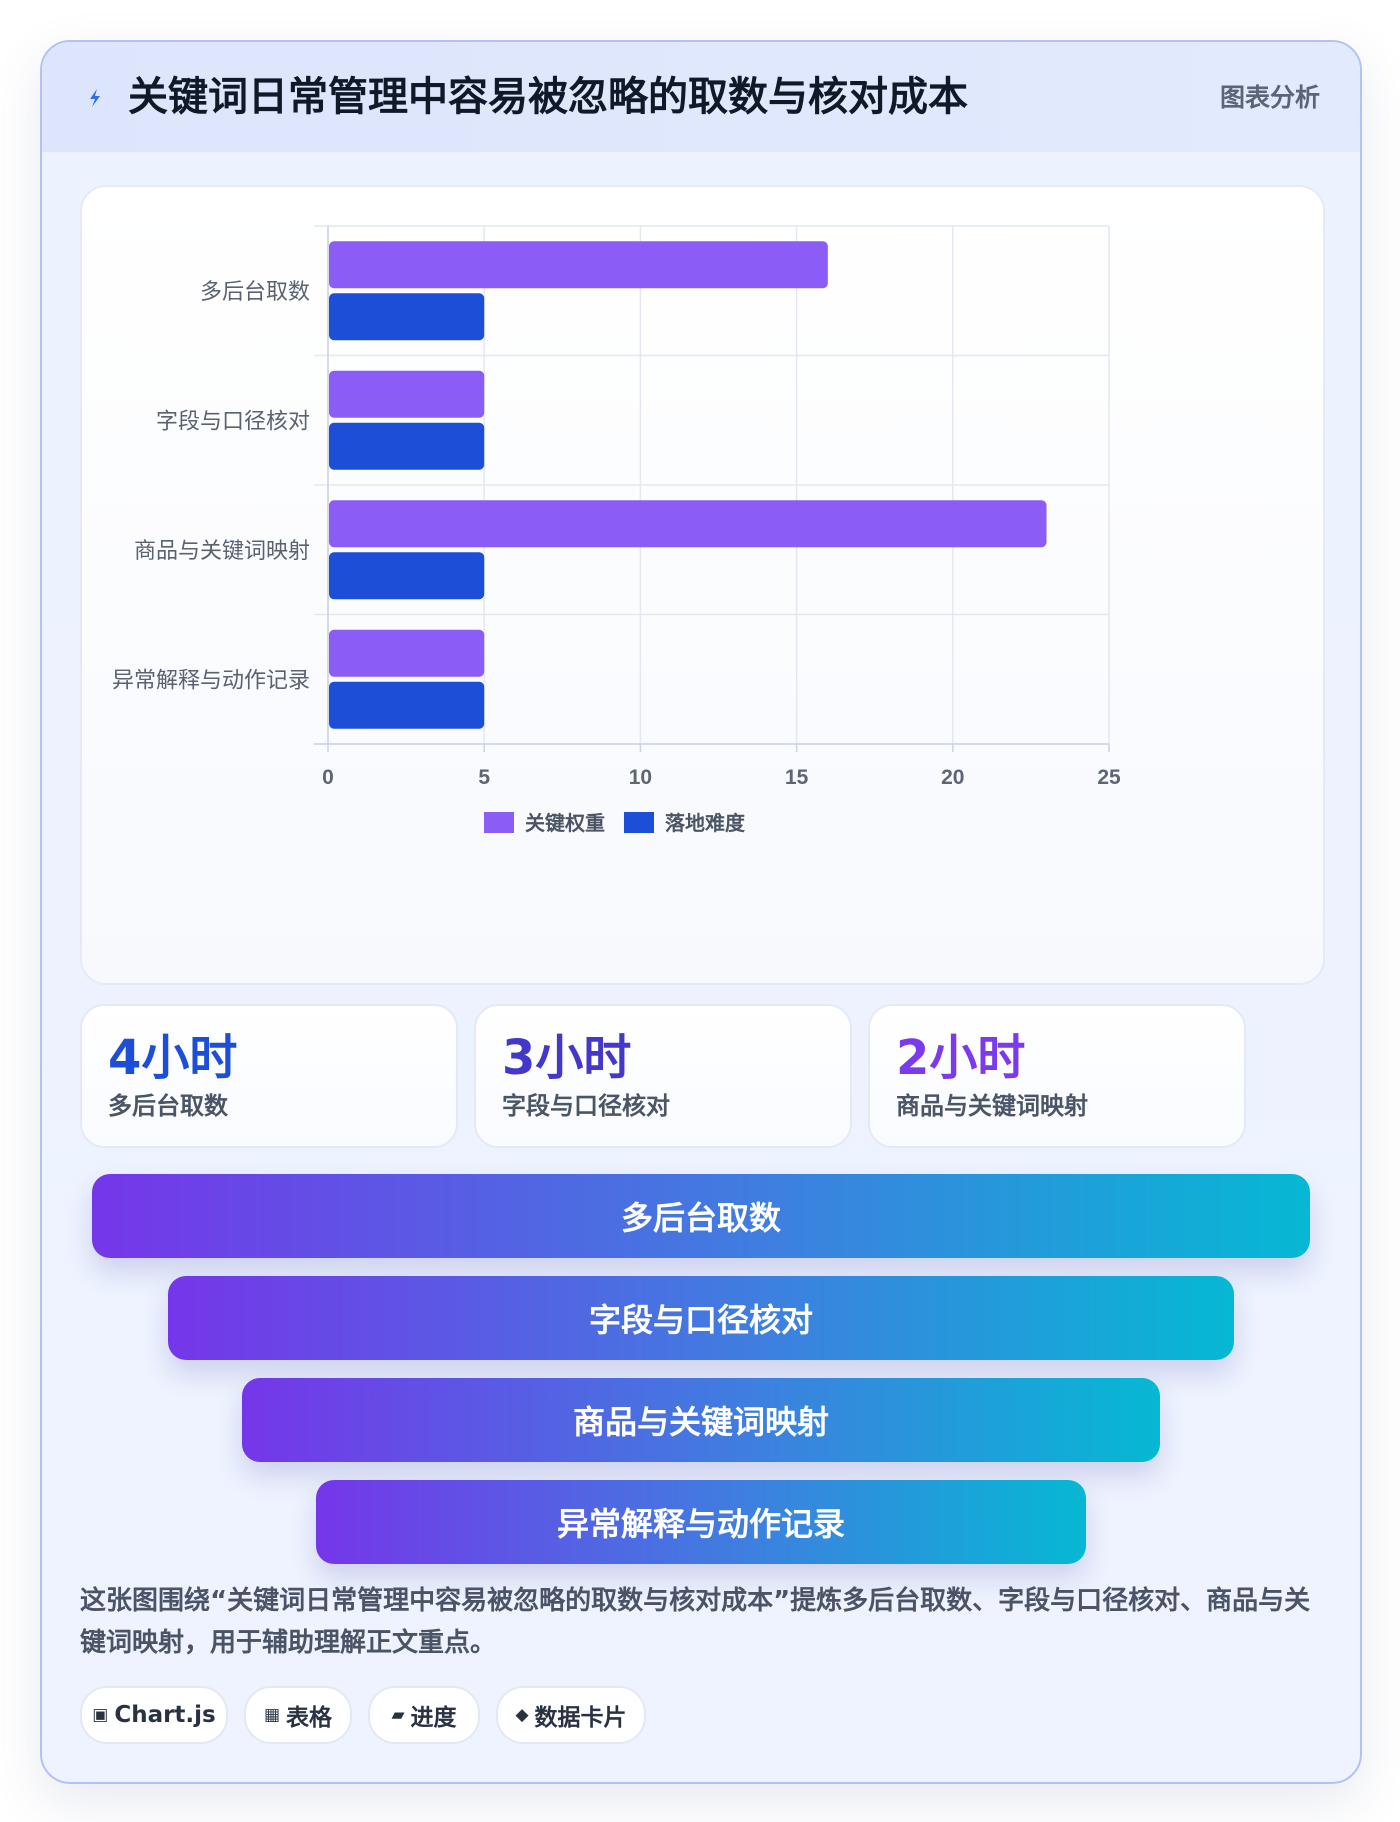 This screenshot has height=1822, width=1400. What do you see at coordinates (663, 1076) in the screenshot?
I see `stat-card: 3小时 字段与口径核对` at bounding box center [663, 1076].